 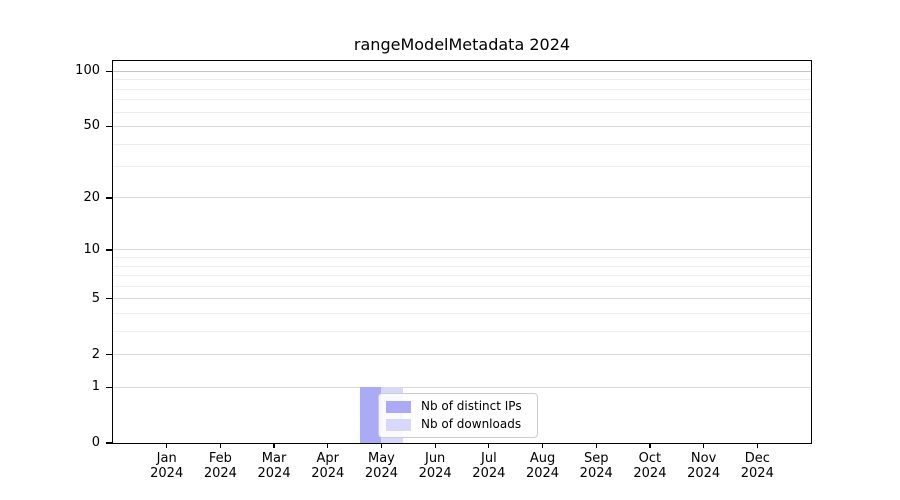 What do you see at coordinates (703, 458) in the screenshot?
I see `x-tick-month: Nov` at bounding box center [703, 458].